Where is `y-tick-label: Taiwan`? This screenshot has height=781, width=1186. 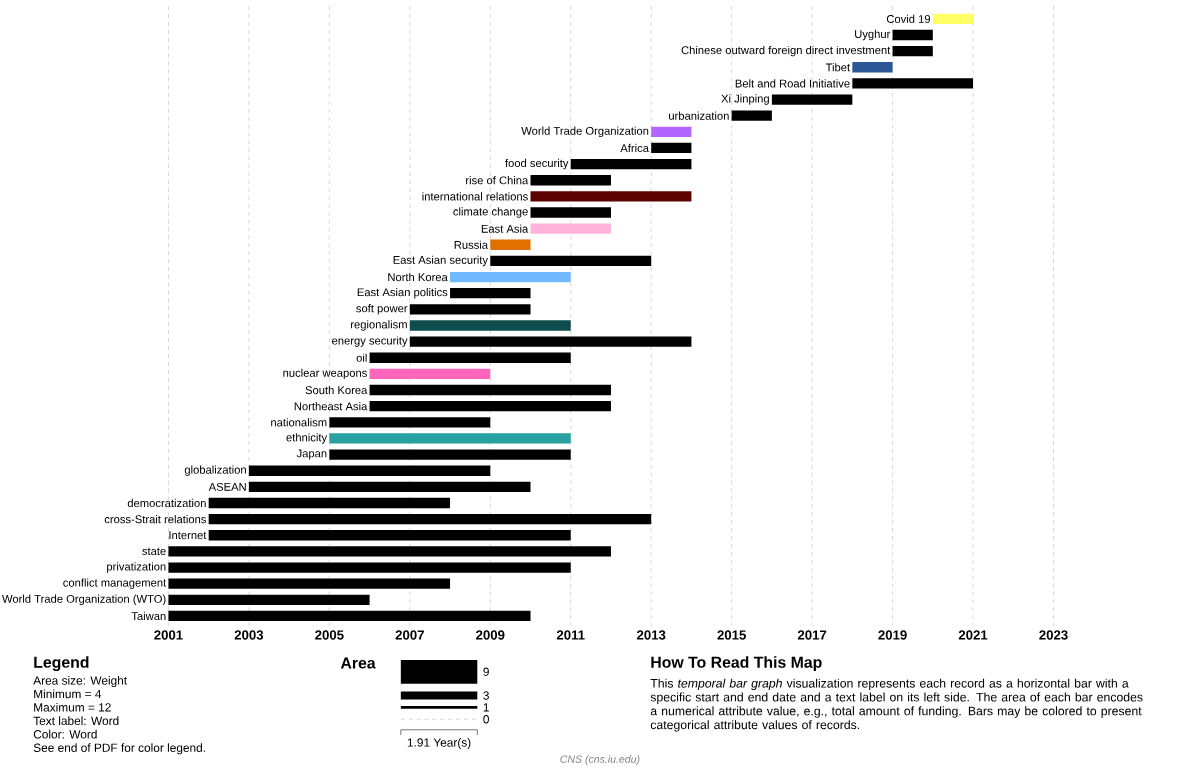 y-tick-label: Taiwan is located at coordinates (148, 615).